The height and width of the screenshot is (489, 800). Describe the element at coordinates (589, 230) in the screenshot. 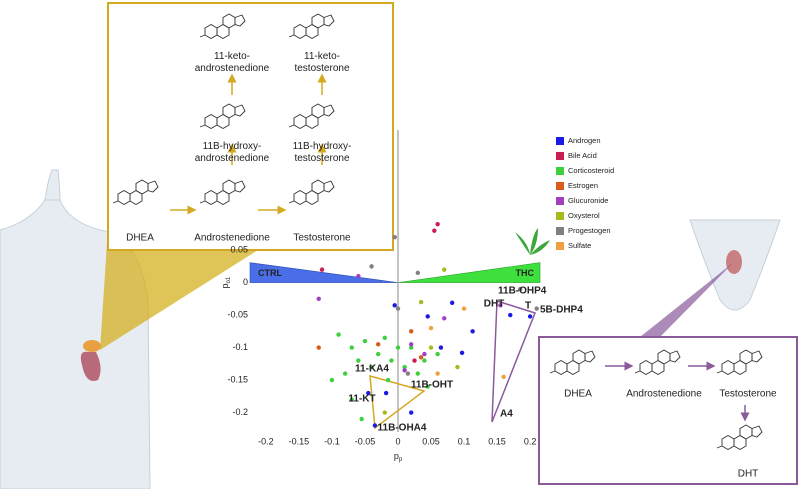

I see `legend-label: Progestogen` at that location.